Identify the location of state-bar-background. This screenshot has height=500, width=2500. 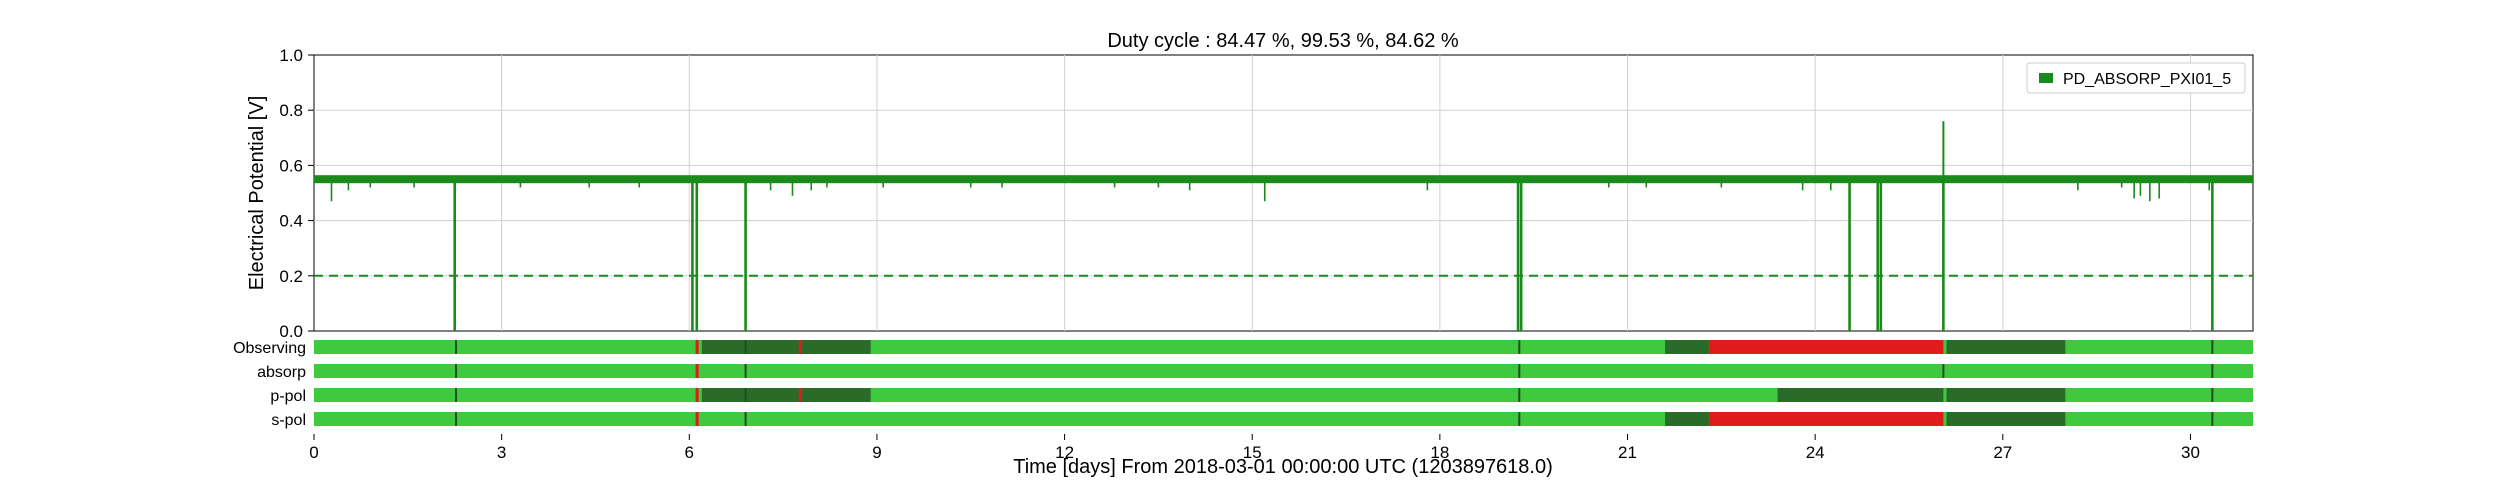
(1283, 371).